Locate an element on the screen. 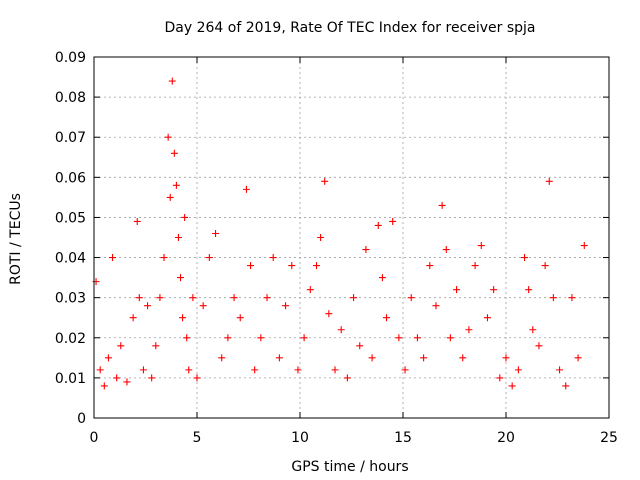 The image size is (640, 480). y-tick-label: 0.07 is located at coordinates (70, 138).